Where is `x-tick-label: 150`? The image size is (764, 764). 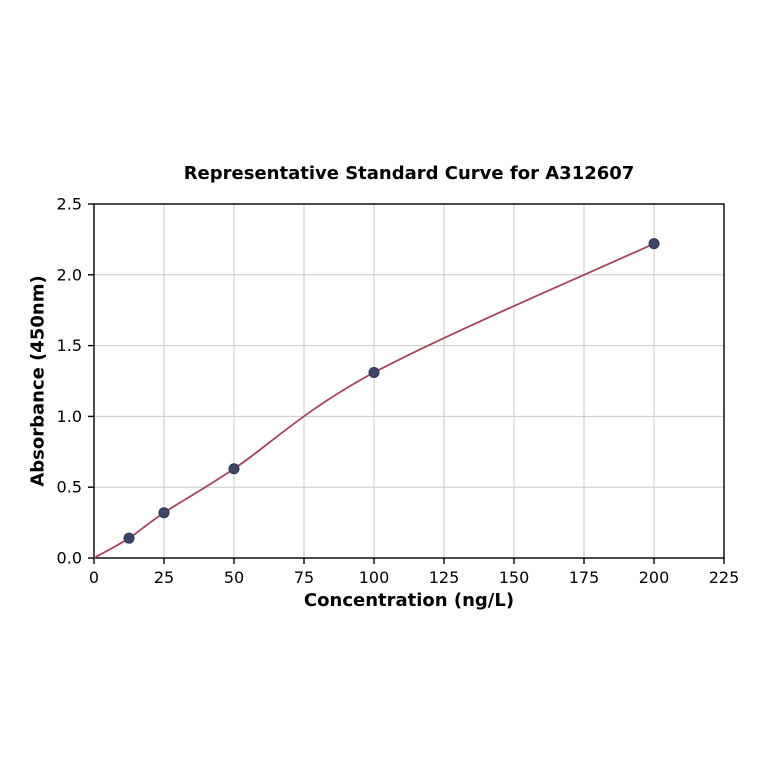 x-tick-label: 150 is located at coordinates (514, 577).